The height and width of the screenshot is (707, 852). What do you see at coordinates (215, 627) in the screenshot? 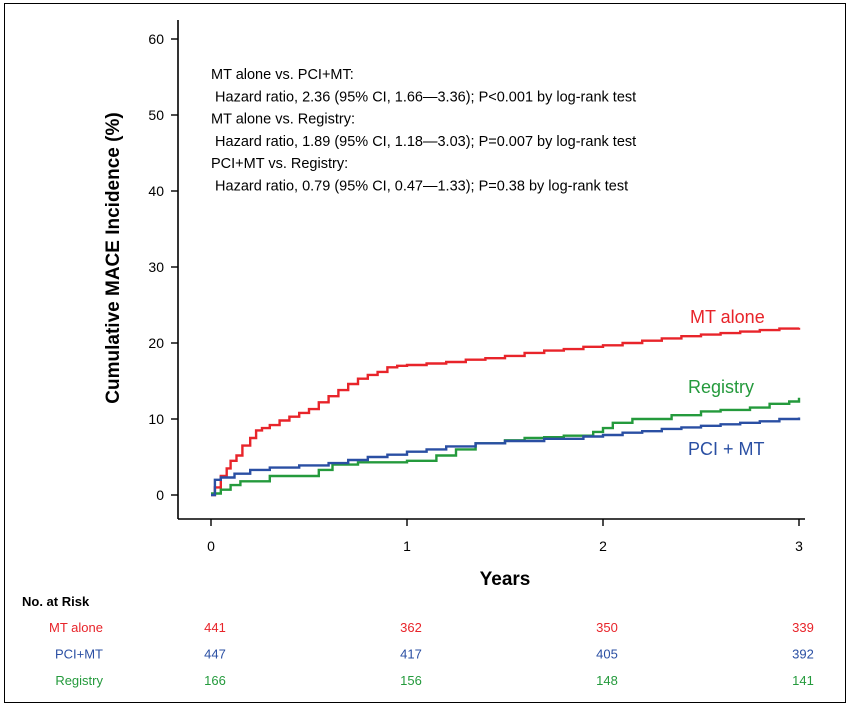
I see `risk-value-0-0: 441` at bounding box center [215, 627].